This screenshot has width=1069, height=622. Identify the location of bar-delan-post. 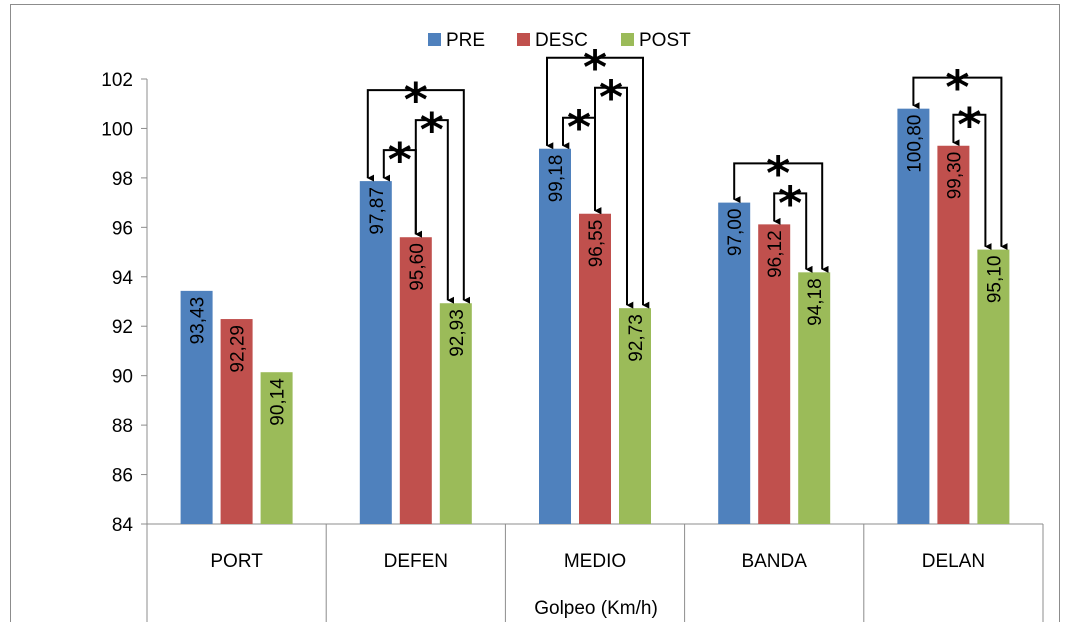
(993, 387).